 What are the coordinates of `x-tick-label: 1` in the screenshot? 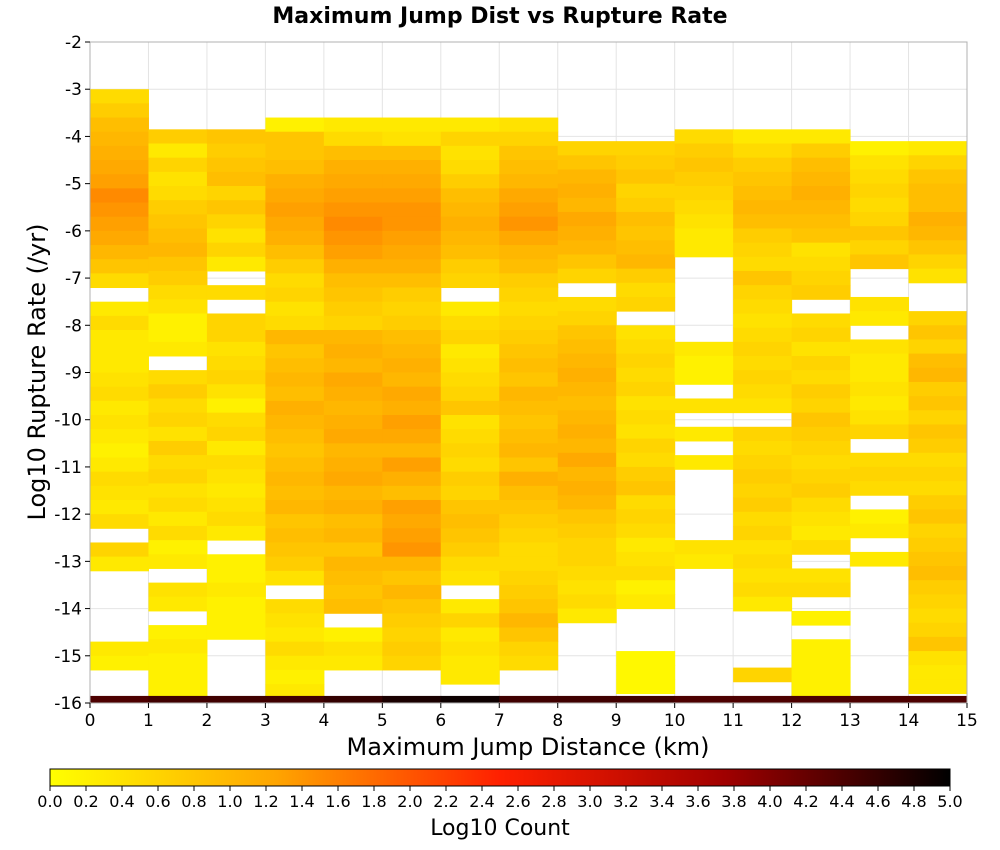 It's located at (148, 721).